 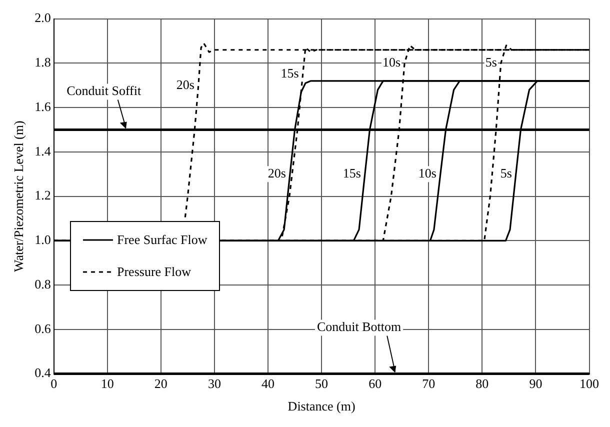 What do you see at coordinates (43, 150) in the screenshot?
I see `y-tick-label: 1.4` at bounding box center [43, 150].